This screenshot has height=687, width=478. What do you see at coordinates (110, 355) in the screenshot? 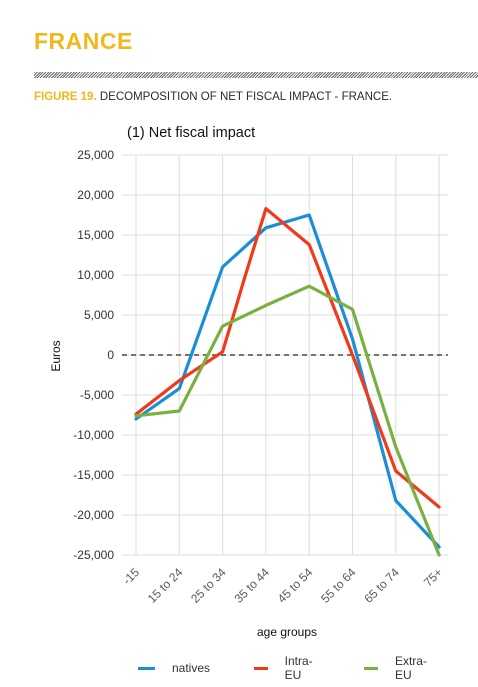
I see `y-tick-label: 0` at bounding box center [110, 355].